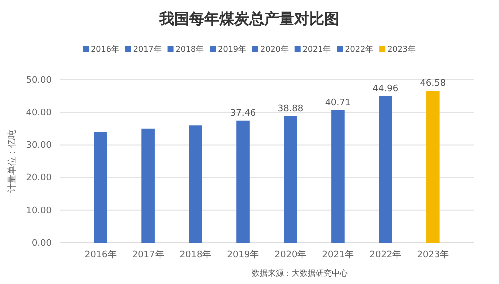 The image size is (499, 284). What do you see at coordinates (39, 146) in the screenshot?
I see `y-tick-label: 30.00` at bounding box center [39, 146].